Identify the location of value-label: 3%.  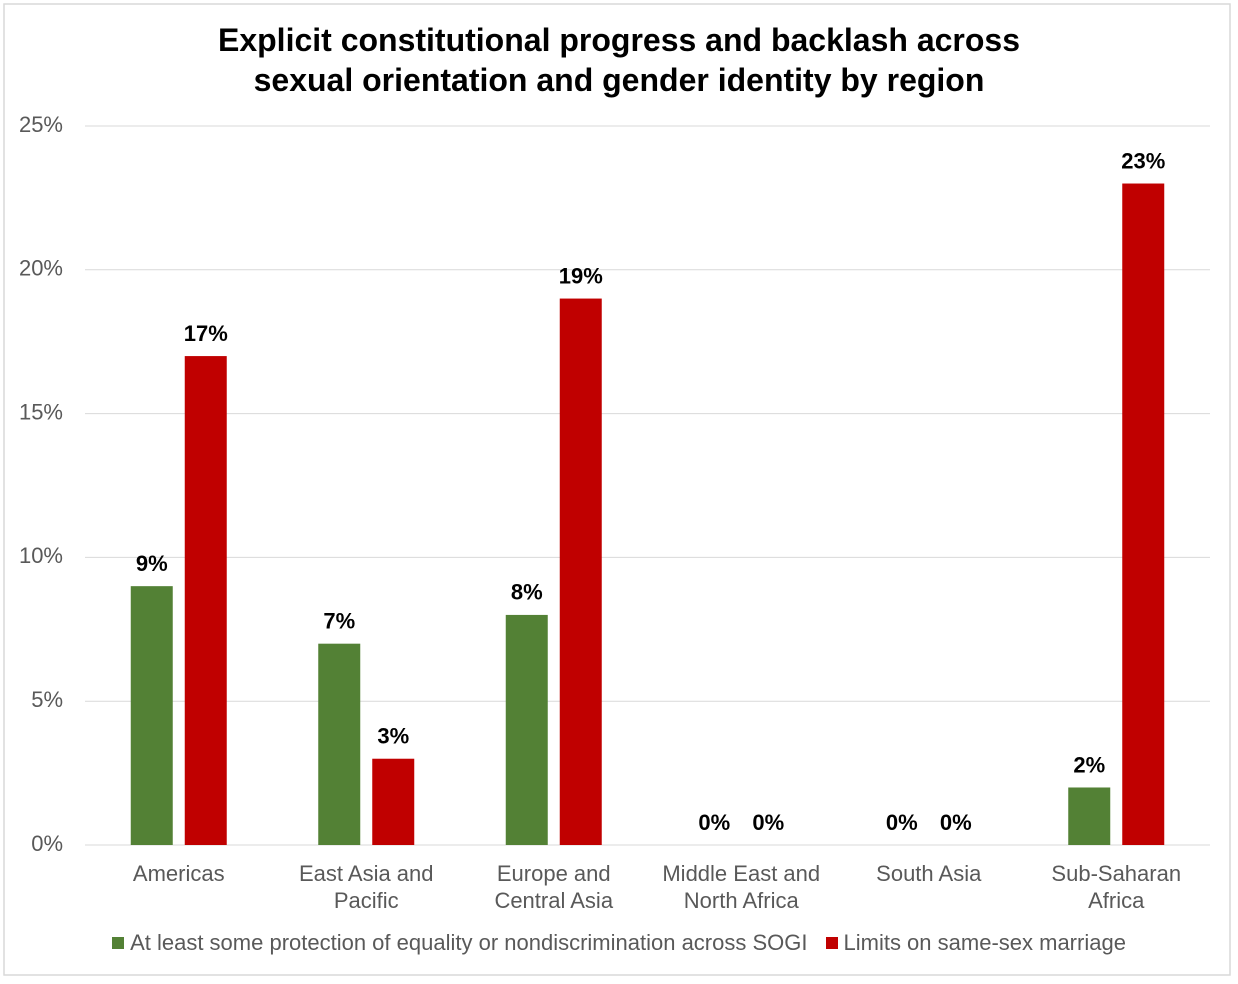
(393, 736).